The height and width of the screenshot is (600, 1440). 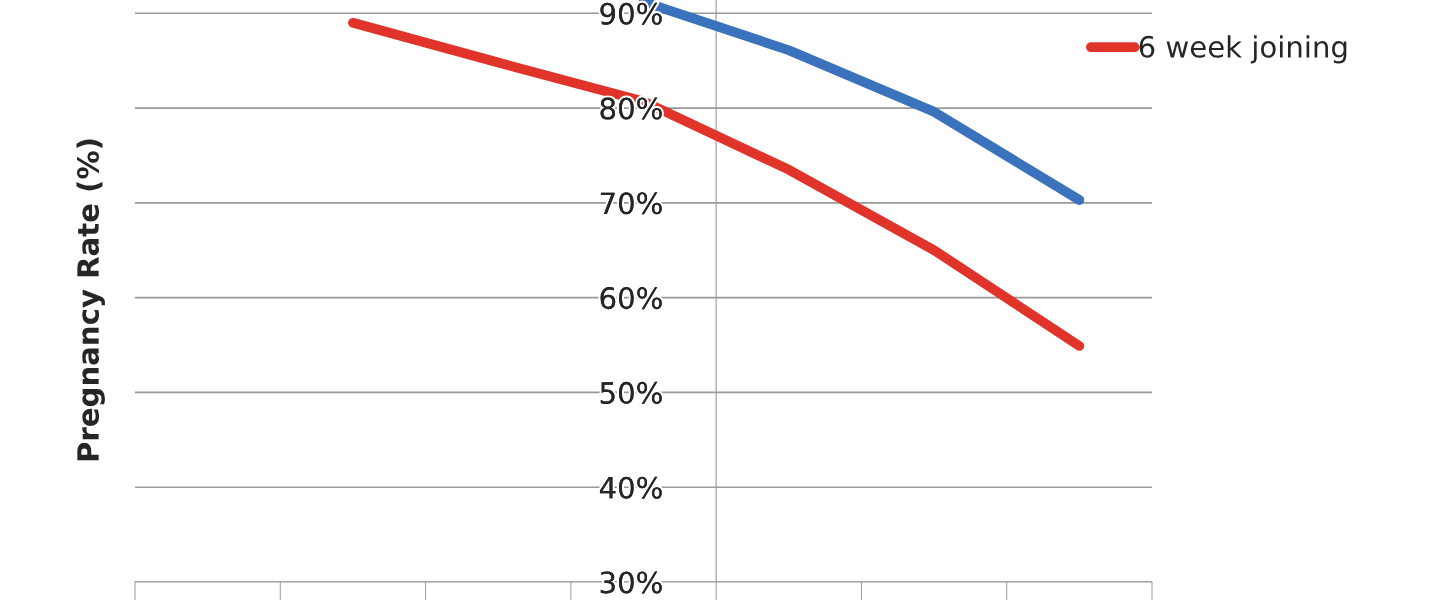 I want to click on y-tick-label: 40%, so click(x=630, y=487).